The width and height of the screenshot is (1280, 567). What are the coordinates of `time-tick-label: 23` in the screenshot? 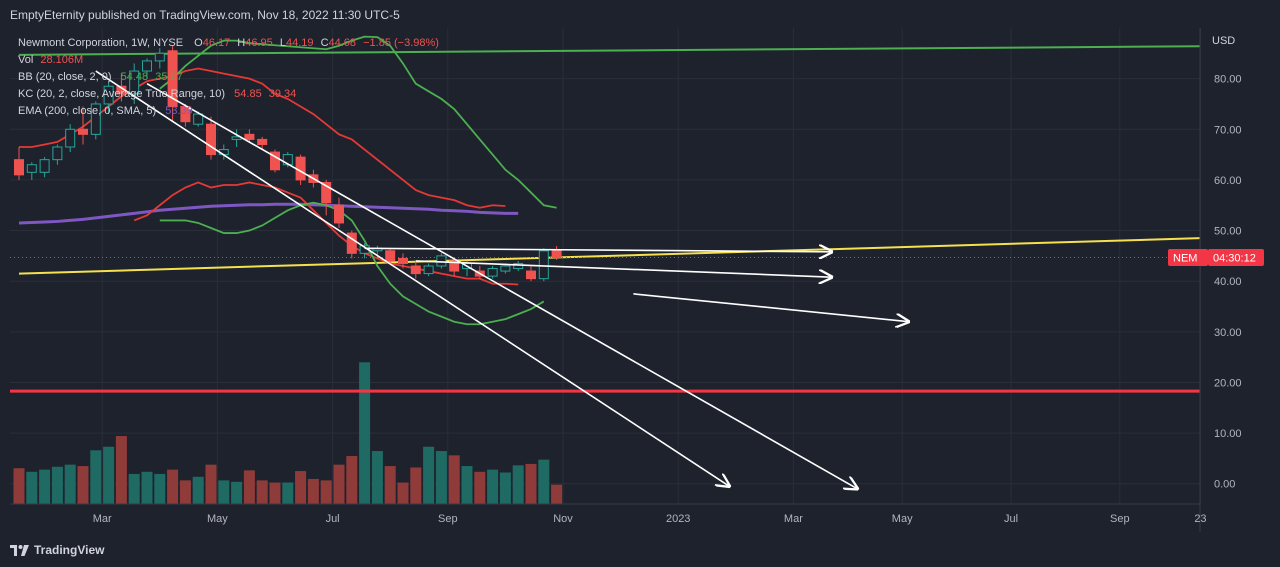 It's located at (1200, 519).